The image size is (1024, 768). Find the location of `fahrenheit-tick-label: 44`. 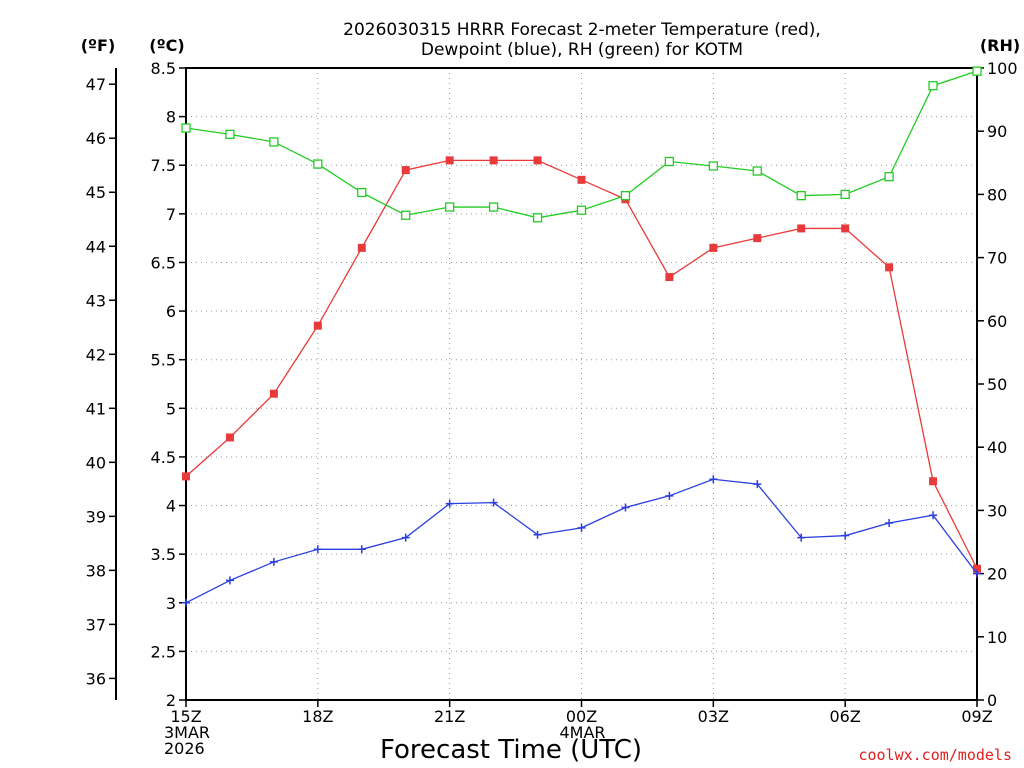

fahrenheit-tick-label: 44 is located at coordinates (96, 246).